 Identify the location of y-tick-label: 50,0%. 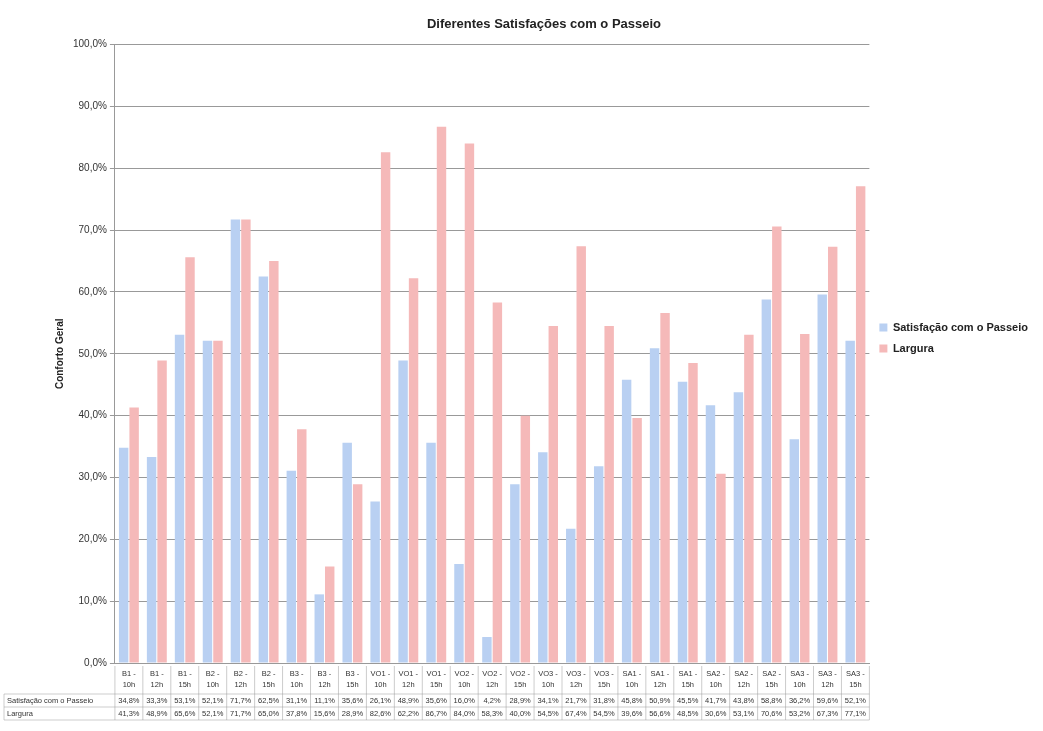
(93, 353).